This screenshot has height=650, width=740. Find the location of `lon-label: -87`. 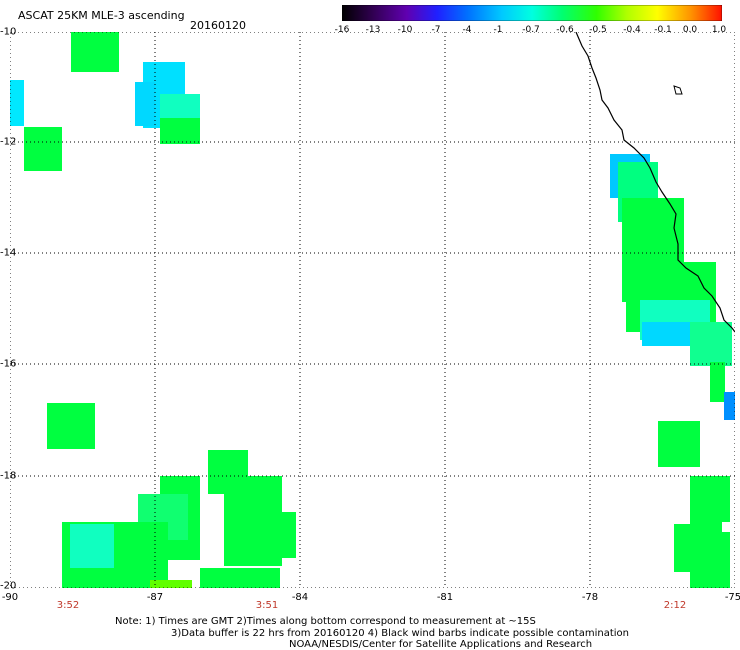

lon-label: -87 is located at coordinates (155, 597).